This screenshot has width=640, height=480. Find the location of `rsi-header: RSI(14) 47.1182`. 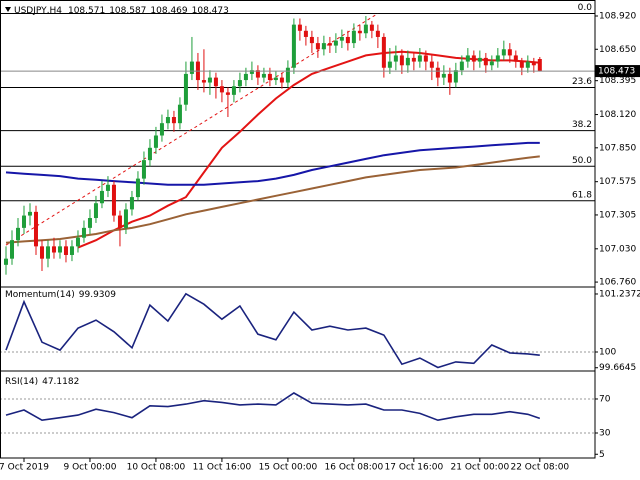

rsi-header: RSI(14) 47.1182 is located at coordinates (42, 382).